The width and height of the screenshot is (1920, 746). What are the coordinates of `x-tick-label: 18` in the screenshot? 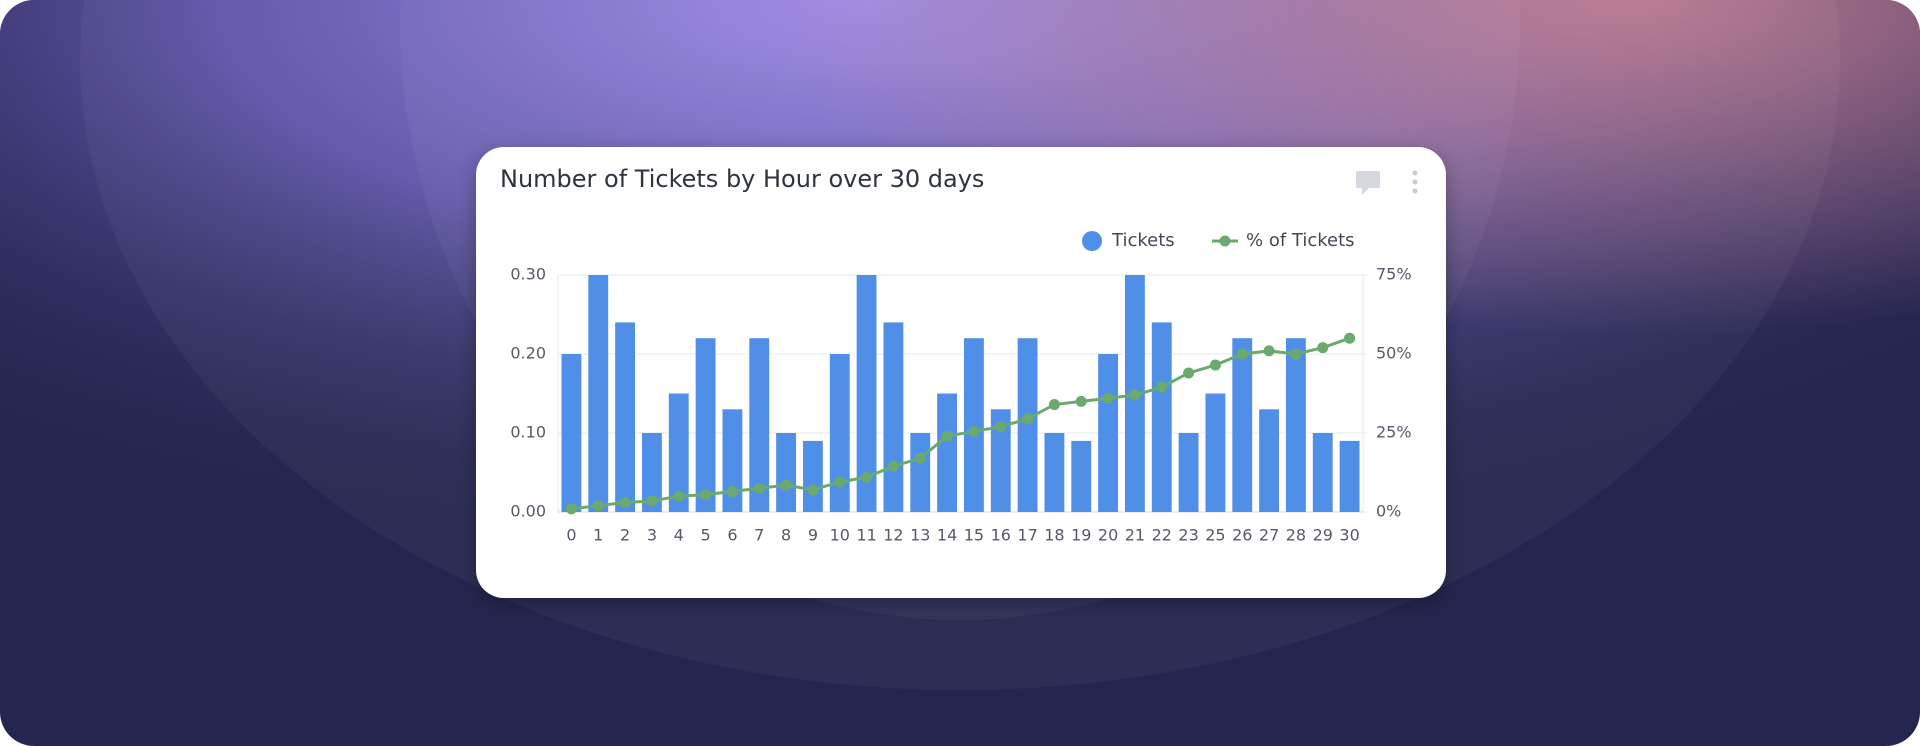 It's located at (1054, 535).